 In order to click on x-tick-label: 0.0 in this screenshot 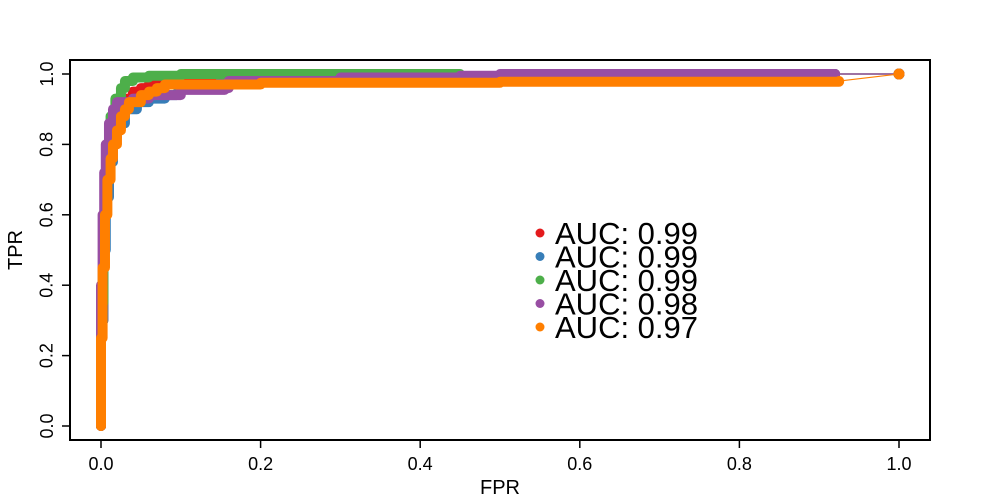, I will do `click(100, 464)`.